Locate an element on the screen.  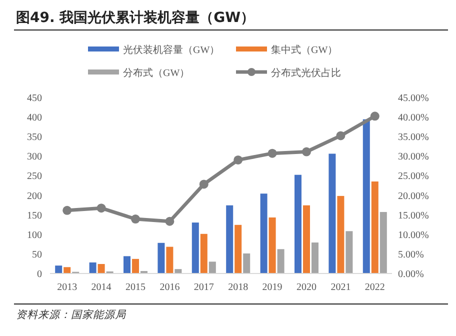
y2-tick-label: 20.00% is located at coordinates (413, 196).